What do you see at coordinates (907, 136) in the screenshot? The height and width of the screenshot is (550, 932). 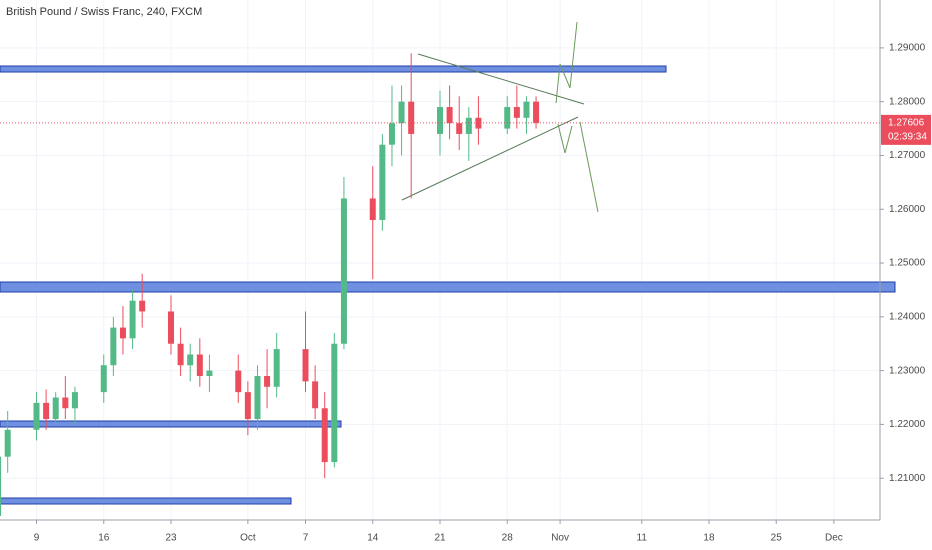 I see `countdown-label: 02:39:34` at bounding box center [907, 136].